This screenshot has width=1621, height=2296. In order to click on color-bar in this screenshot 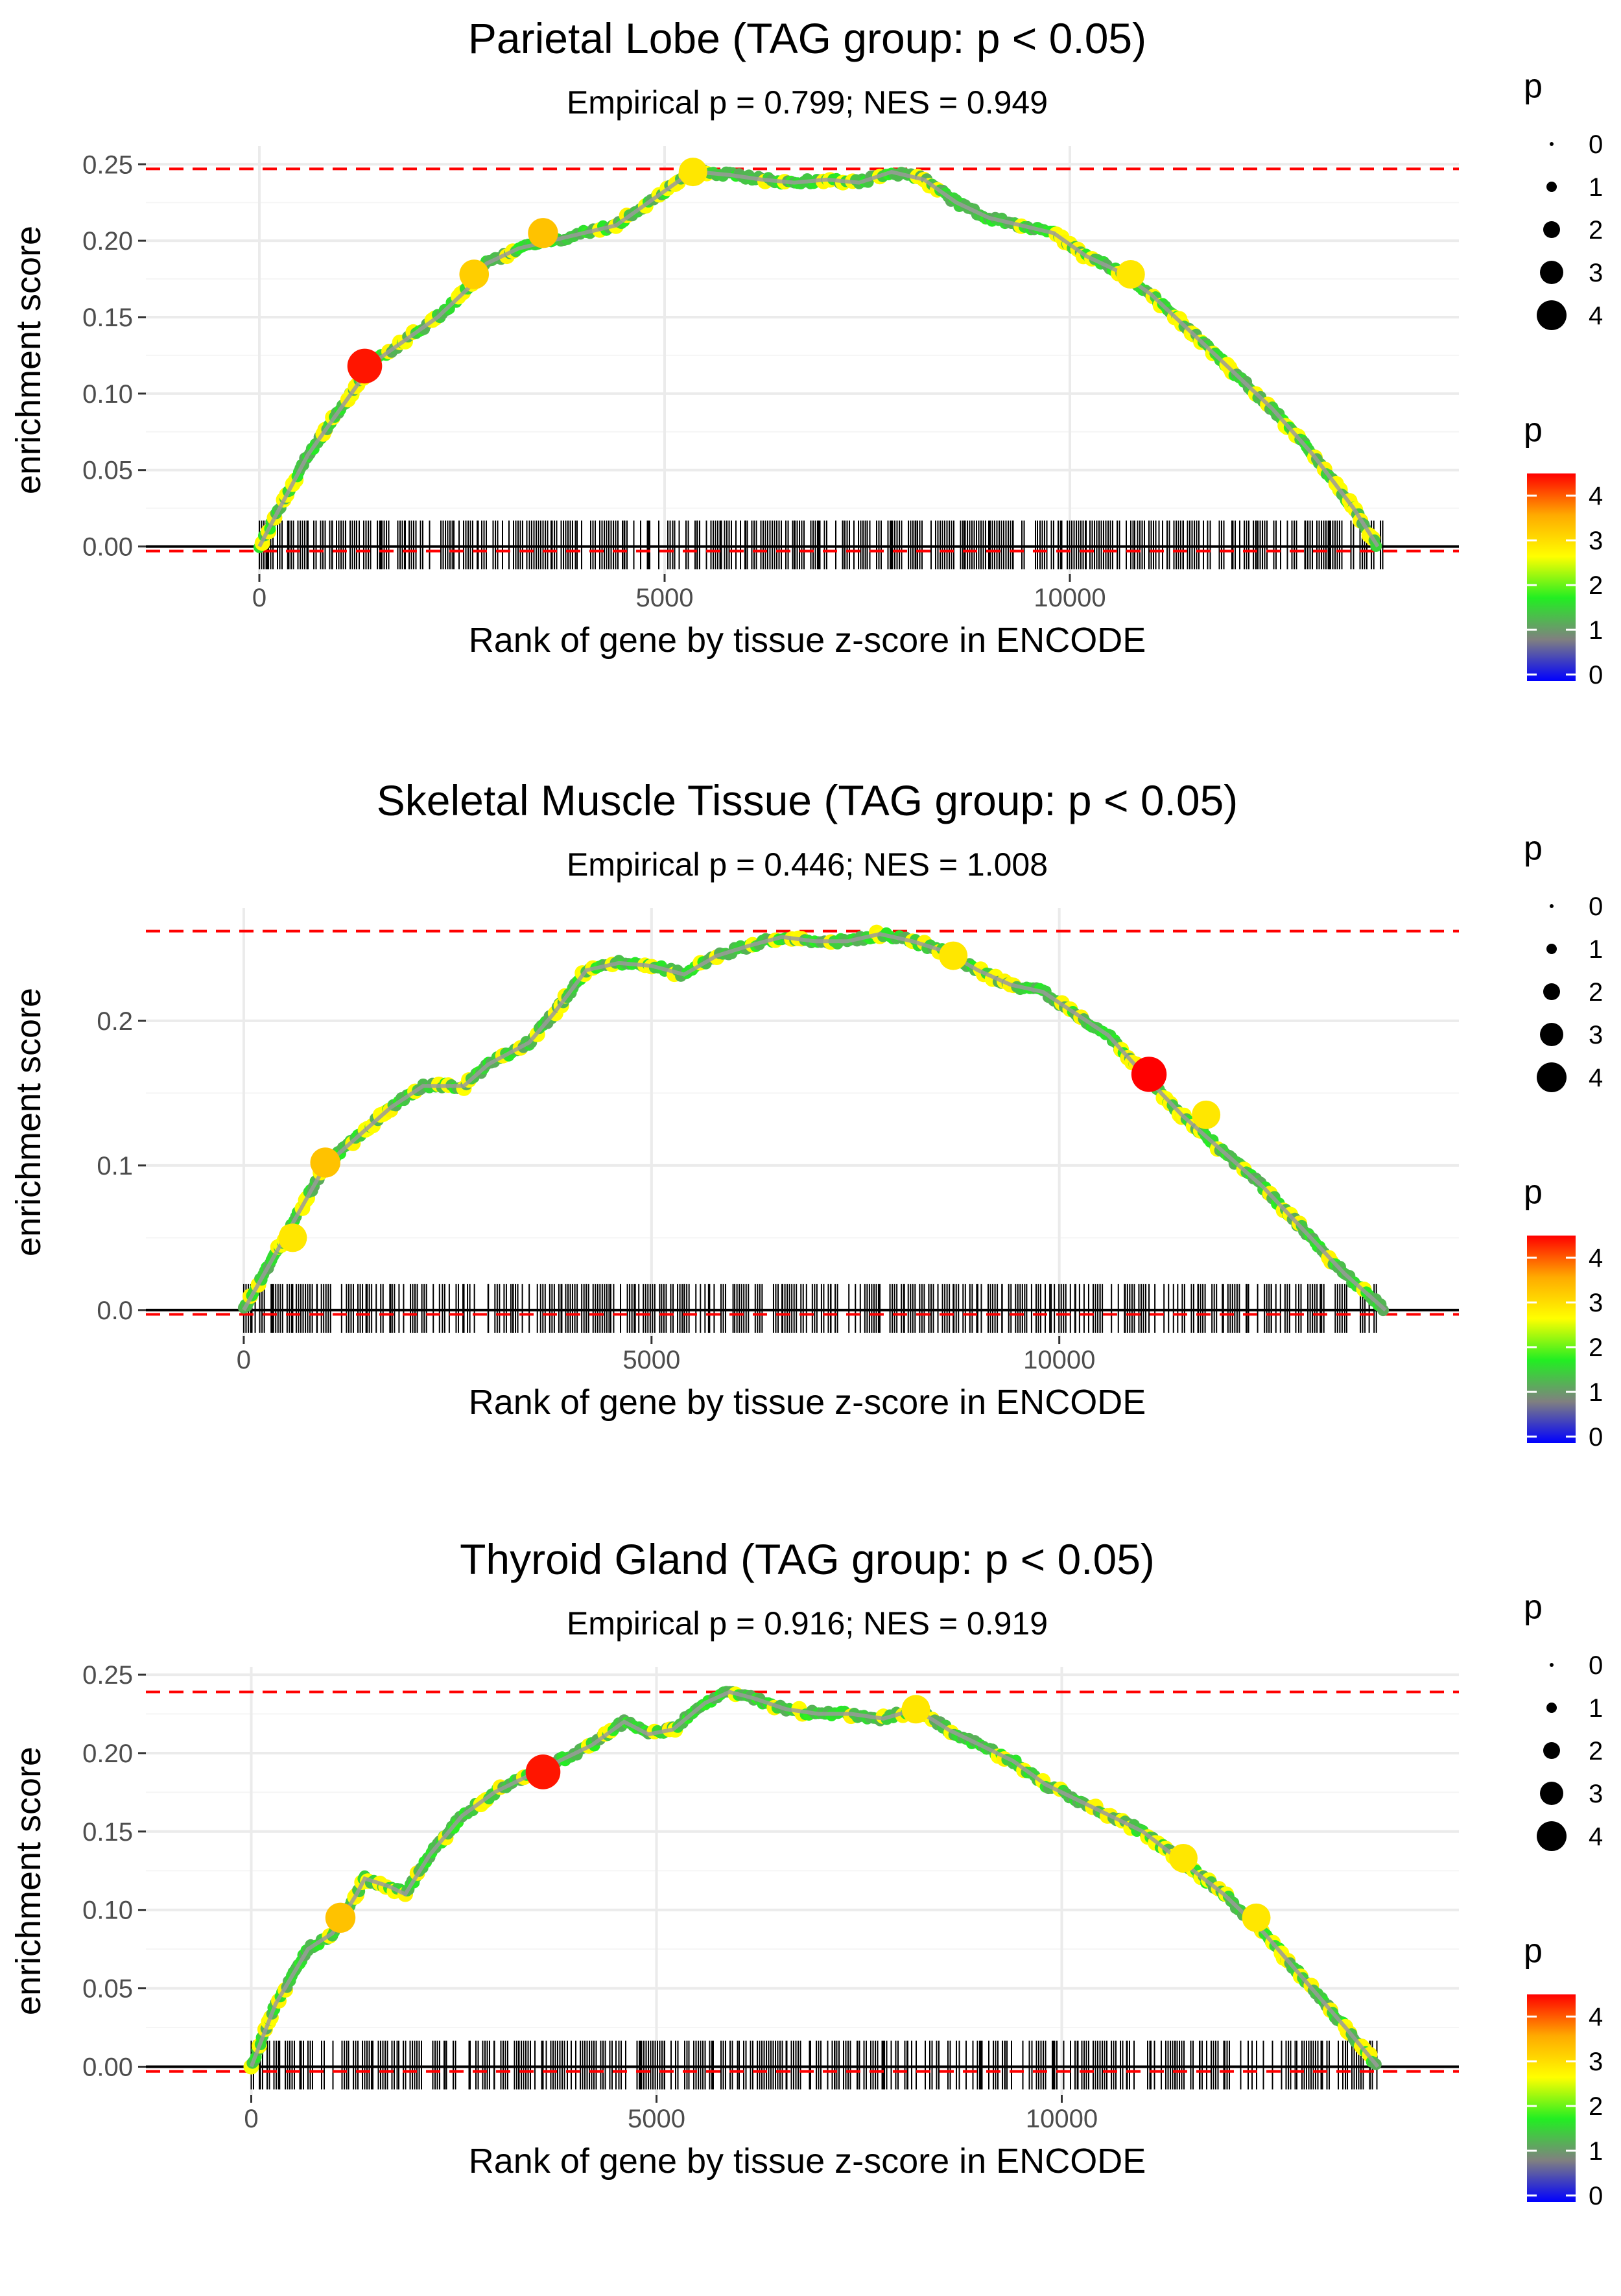, I will do `click(1551, 2098)`.